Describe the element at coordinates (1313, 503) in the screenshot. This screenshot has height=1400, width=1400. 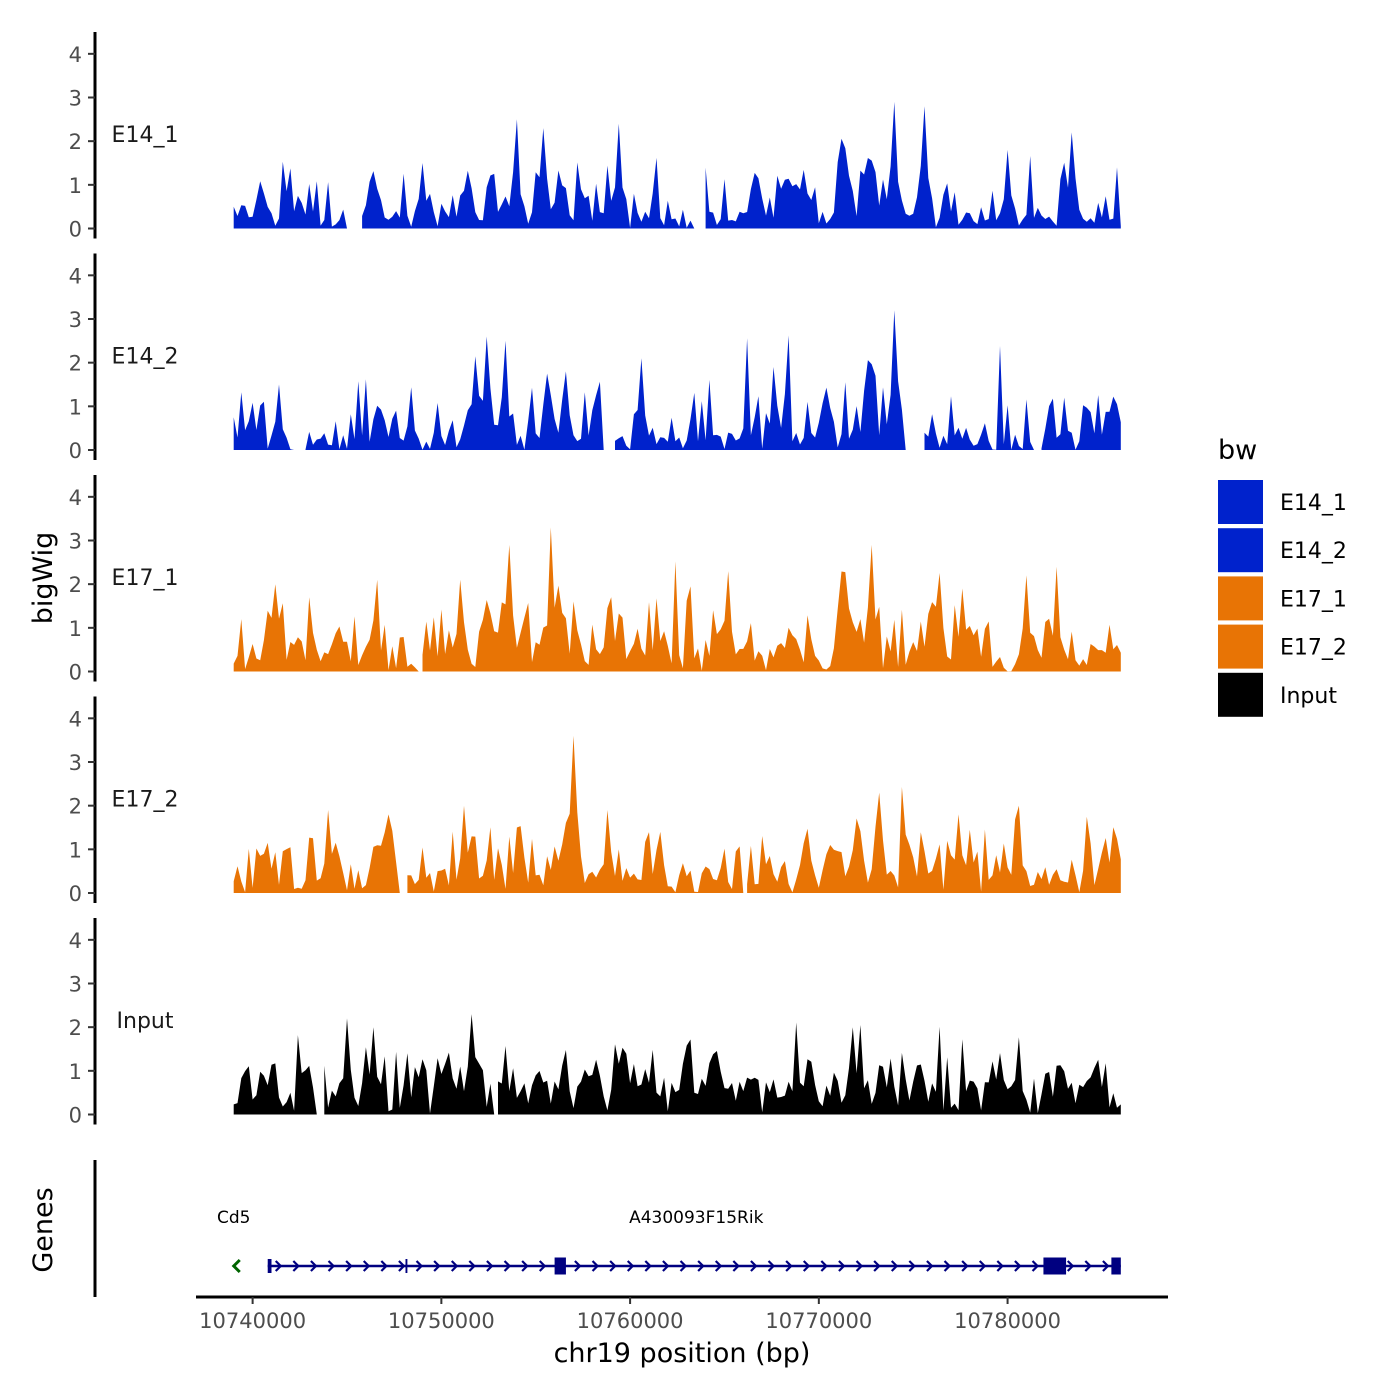
I see `legend-label: E14_1` at that location.